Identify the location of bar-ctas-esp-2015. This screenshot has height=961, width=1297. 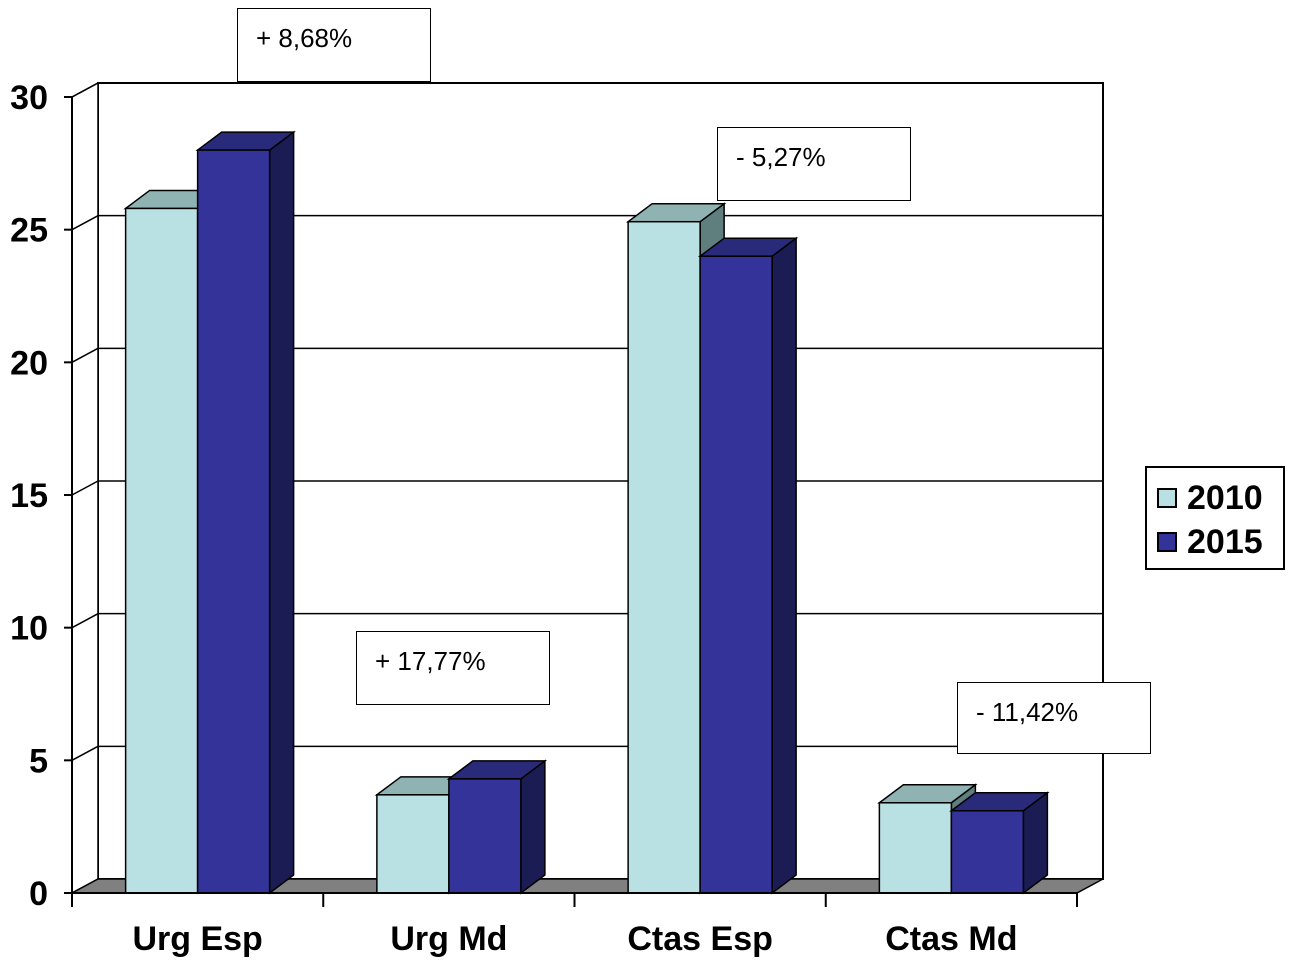
(736, 574).